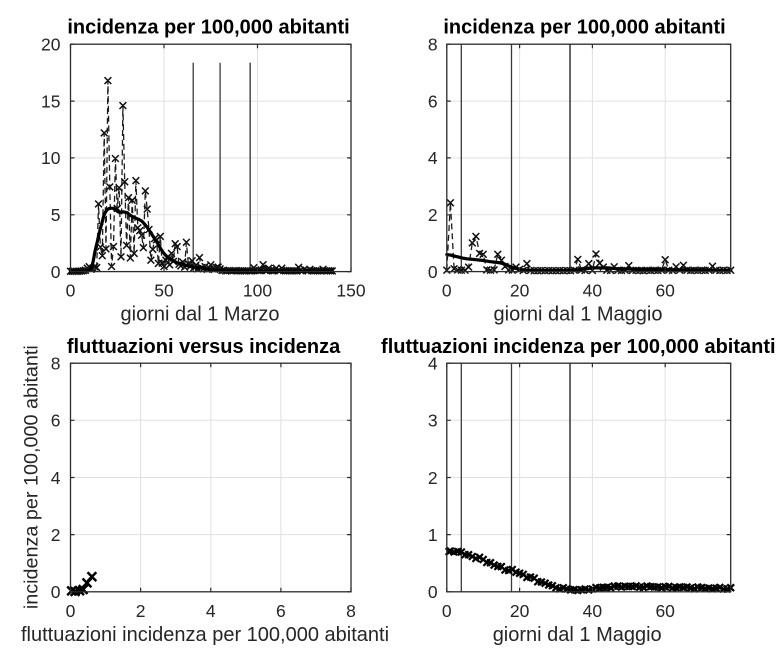 This screenshot has width=784, height=663. I want to click on svg-text: 5, so click(56, 215).